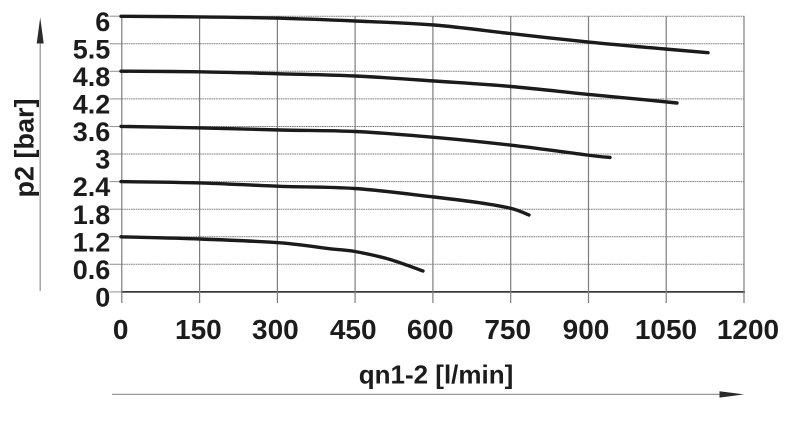 This screenshot has width=800, height=432. I want to click on svg-text: 4.2, so click(92, 105).